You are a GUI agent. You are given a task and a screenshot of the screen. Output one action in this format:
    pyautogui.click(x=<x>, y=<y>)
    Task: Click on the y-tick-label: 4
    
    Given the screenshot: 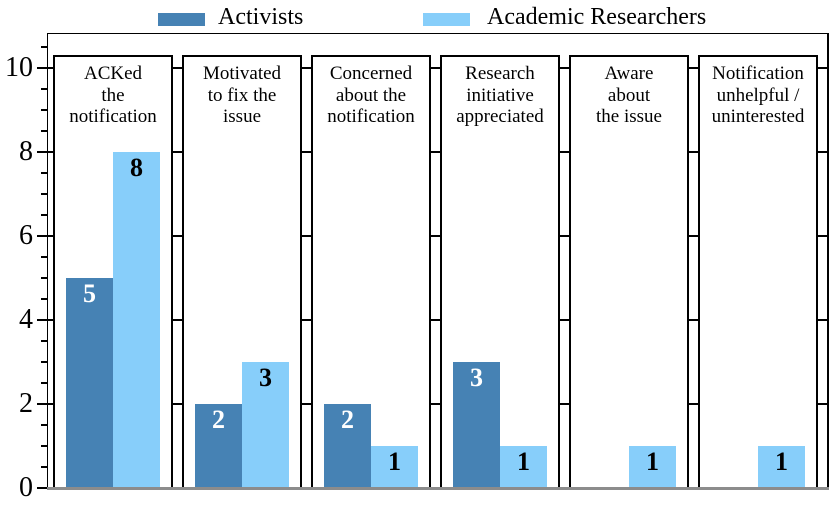 What is the action you would take?
    pyautogui.click(x=26, y=319)
    